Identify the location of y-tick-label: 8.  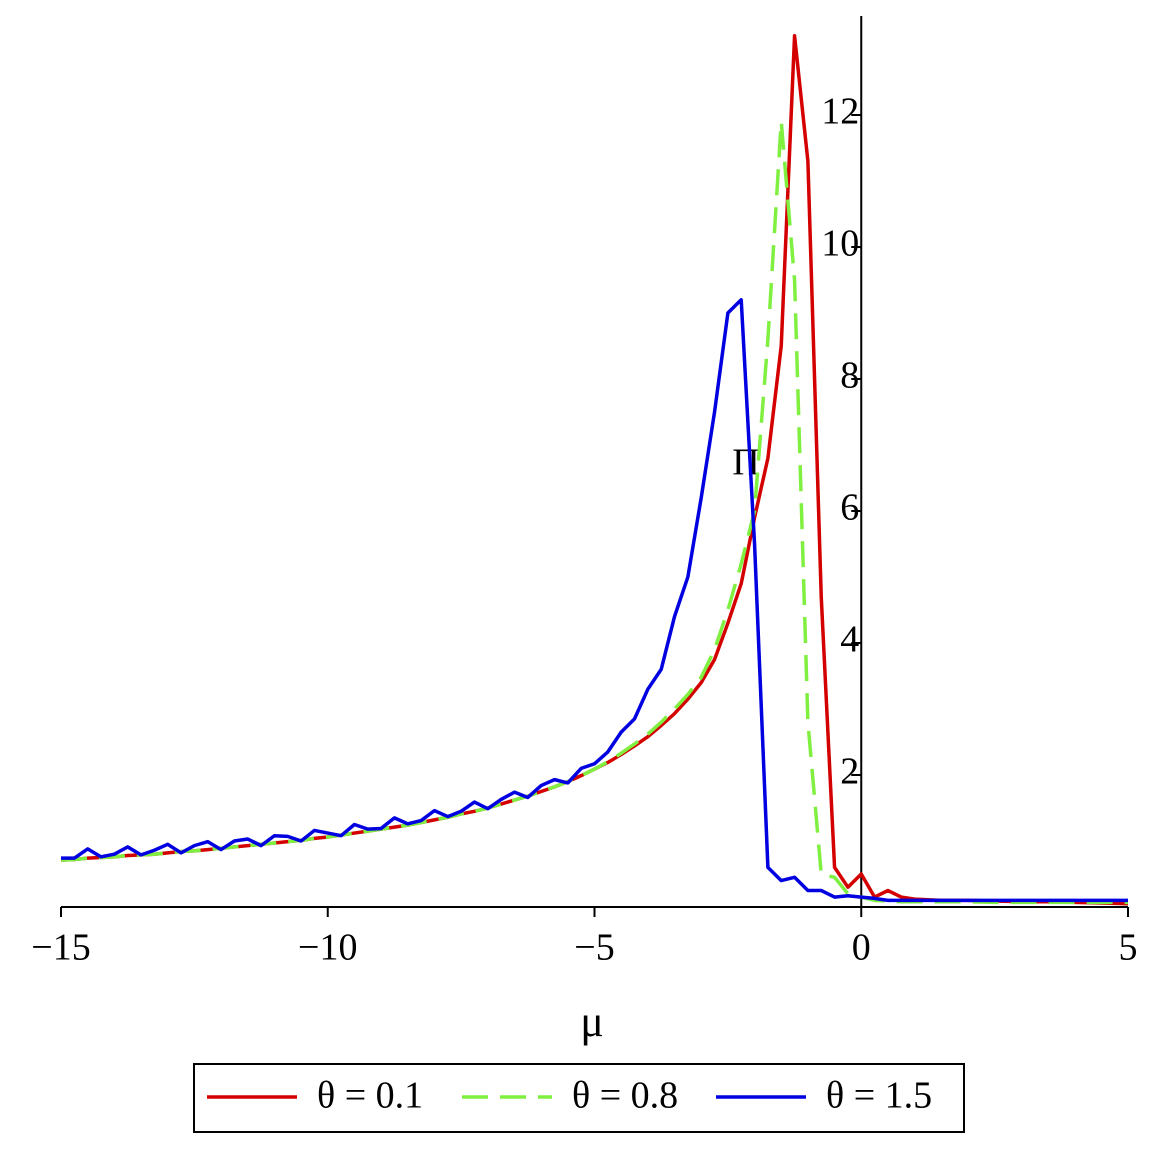
(849, 376).